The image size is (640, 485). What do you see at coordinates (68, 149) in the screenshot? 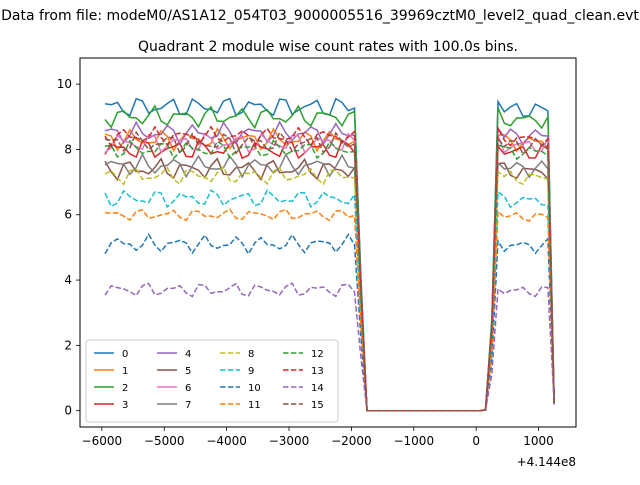
I see `y-tick-label: 8` at bounding box center [68, 149].